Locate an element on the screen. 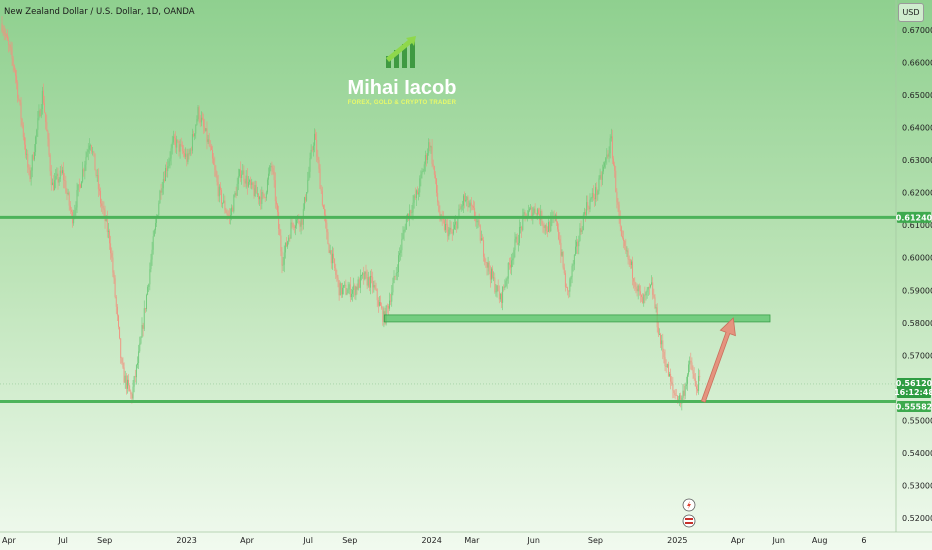  support-price-label-text: 0.55582 is located at coordinates (914, 406).